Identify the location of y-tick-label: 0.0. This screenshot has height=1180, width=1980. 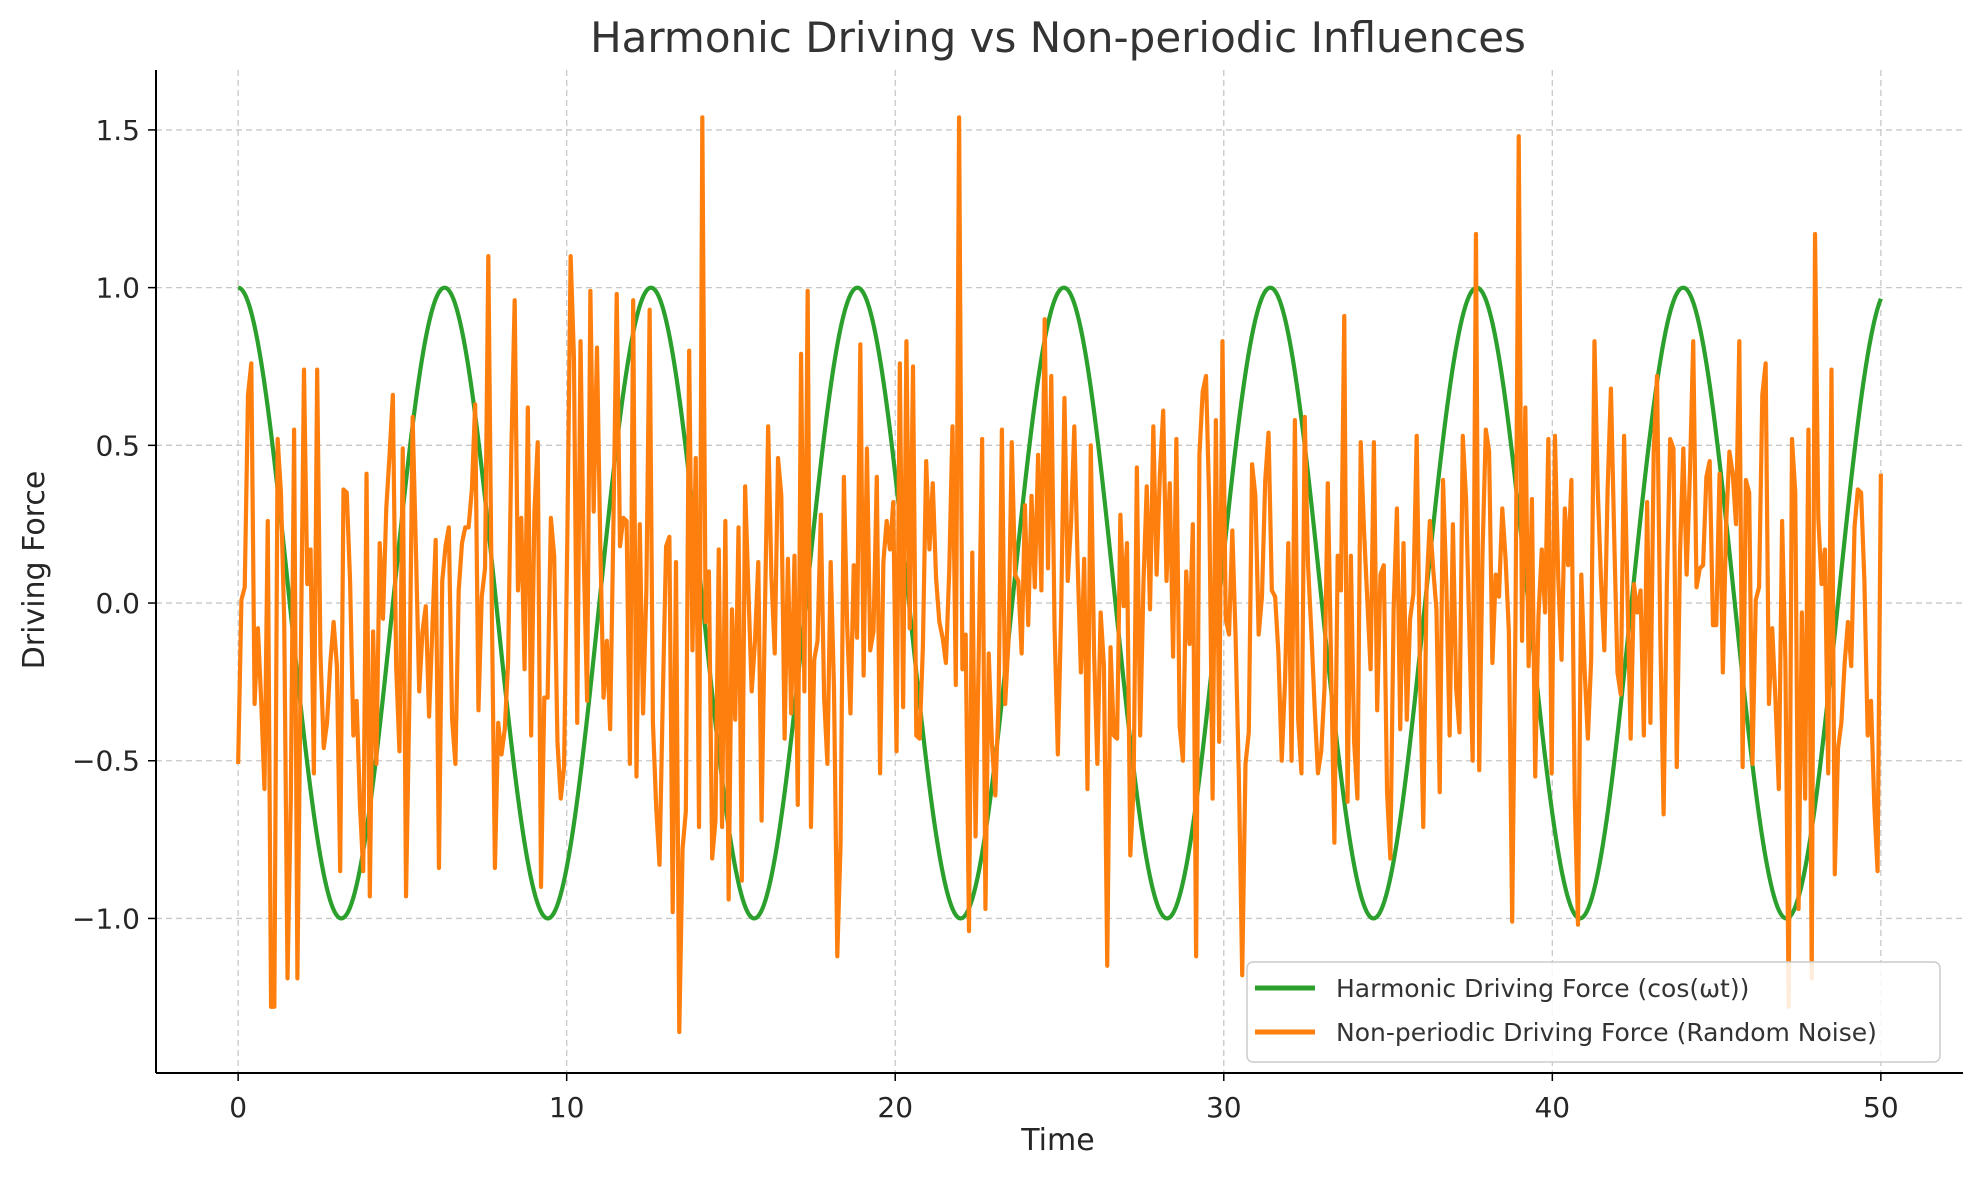
(117, 603).